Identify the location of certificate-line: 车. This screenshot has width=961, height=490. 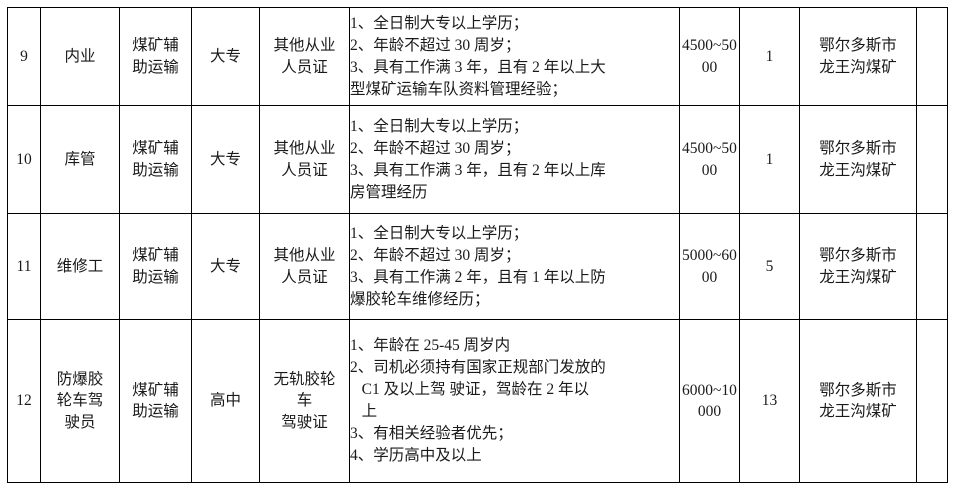
(304, 401).